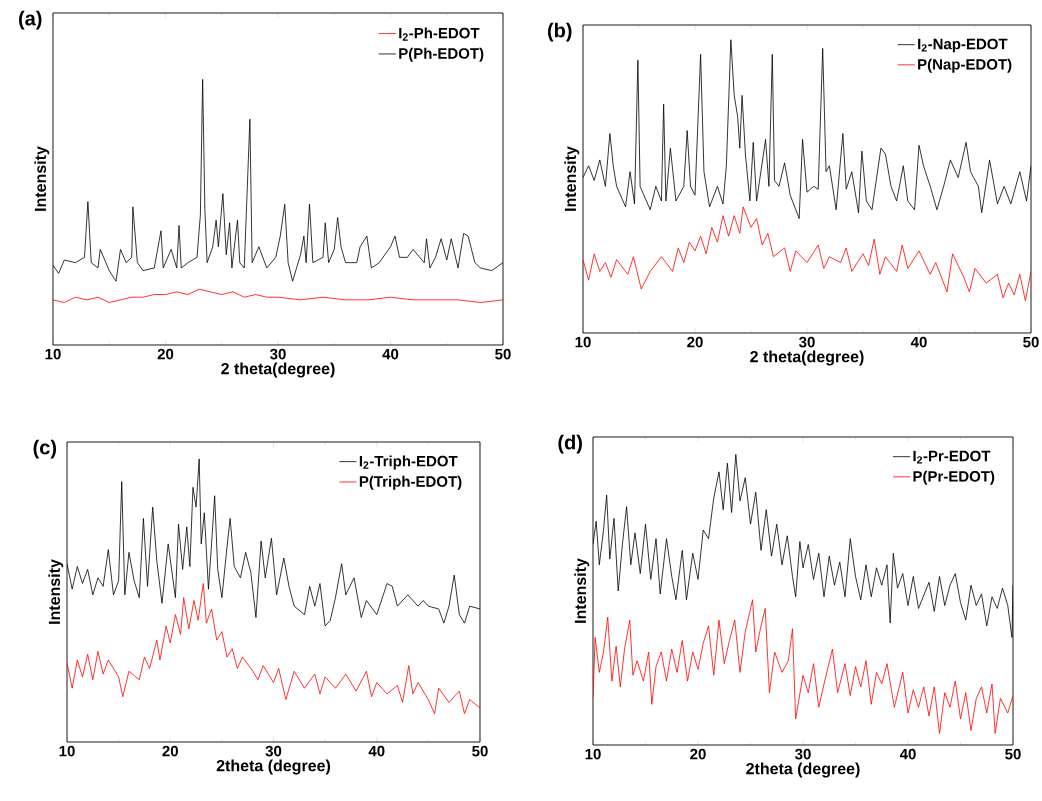 This screenshot has width=1042, height=801. I want to click on legend-label: P(Nap-EDOT), so click(965, 65).